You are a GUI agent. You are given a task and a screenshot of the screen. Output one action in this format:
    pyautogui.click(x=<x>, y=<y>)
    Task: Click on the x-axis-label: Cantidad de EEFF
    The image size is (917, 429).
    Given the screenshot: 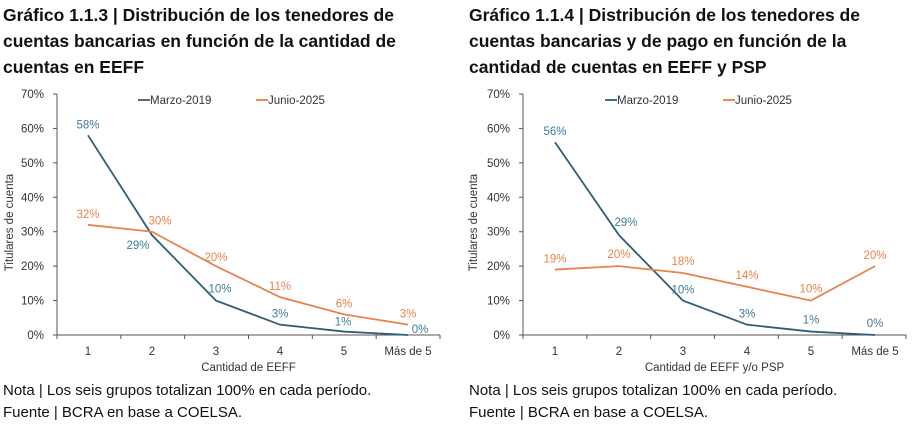 What is the action you would take?
    pyautogui.click(x=248, y=368)
    